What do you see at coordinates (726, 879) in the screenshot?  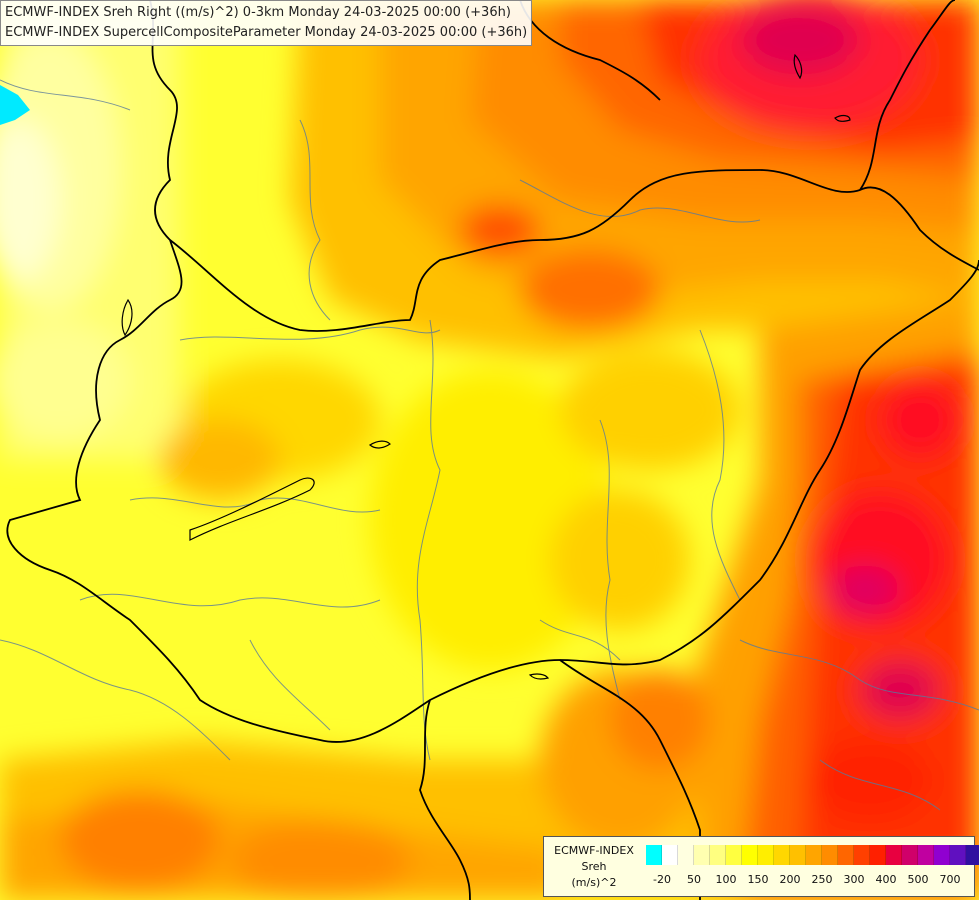 I see `legend-tick-label: 100` at bounding box center [726, 879].